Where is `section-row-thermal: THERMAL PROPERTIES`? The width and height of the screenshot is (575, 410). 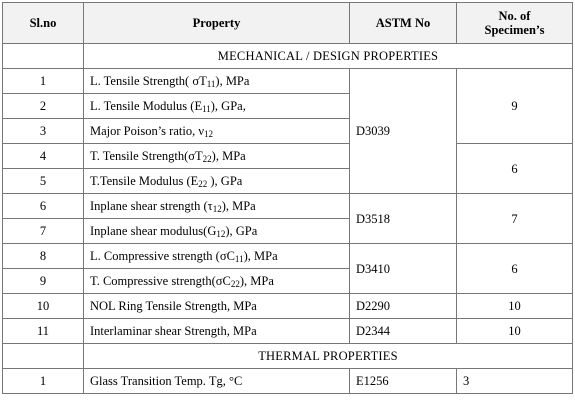
section-row-thermal: THERMAL PROPERTIES is located at coordinates (287, 356).